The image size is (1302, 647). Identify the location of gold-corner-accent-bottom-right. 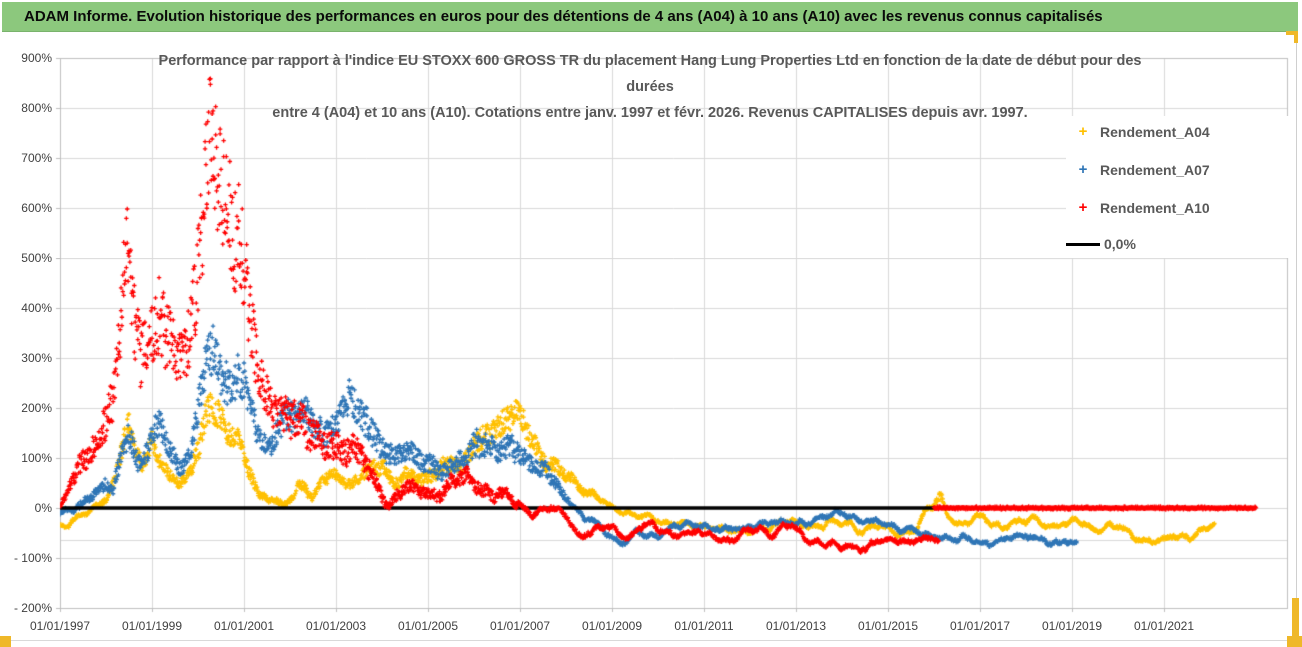
(1294, 641).